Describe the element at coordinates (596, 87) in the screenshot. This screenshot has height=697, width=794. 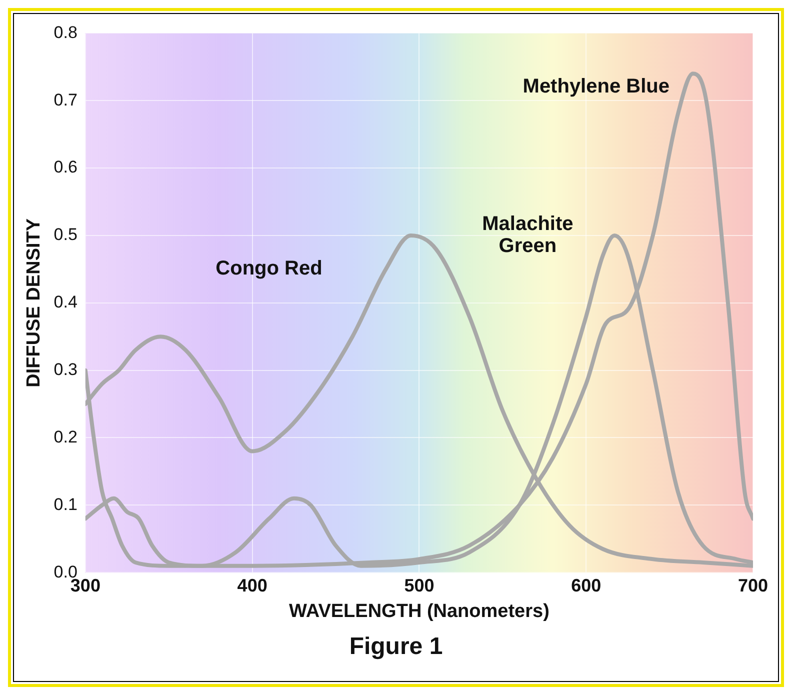
I see `series-label: Methylene Blue` at that location.